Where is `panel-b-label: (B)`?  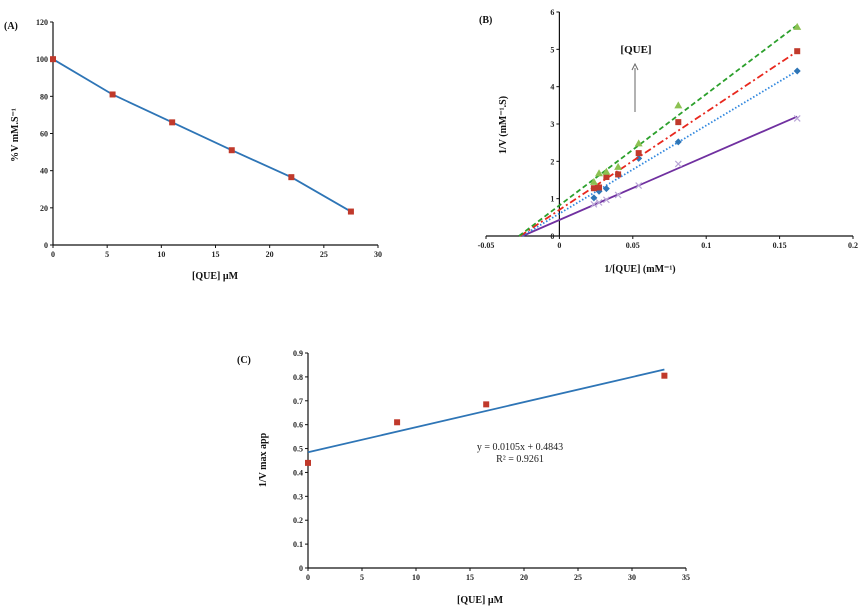
panel-b-label: (B) is located at coordinates (485, 20).